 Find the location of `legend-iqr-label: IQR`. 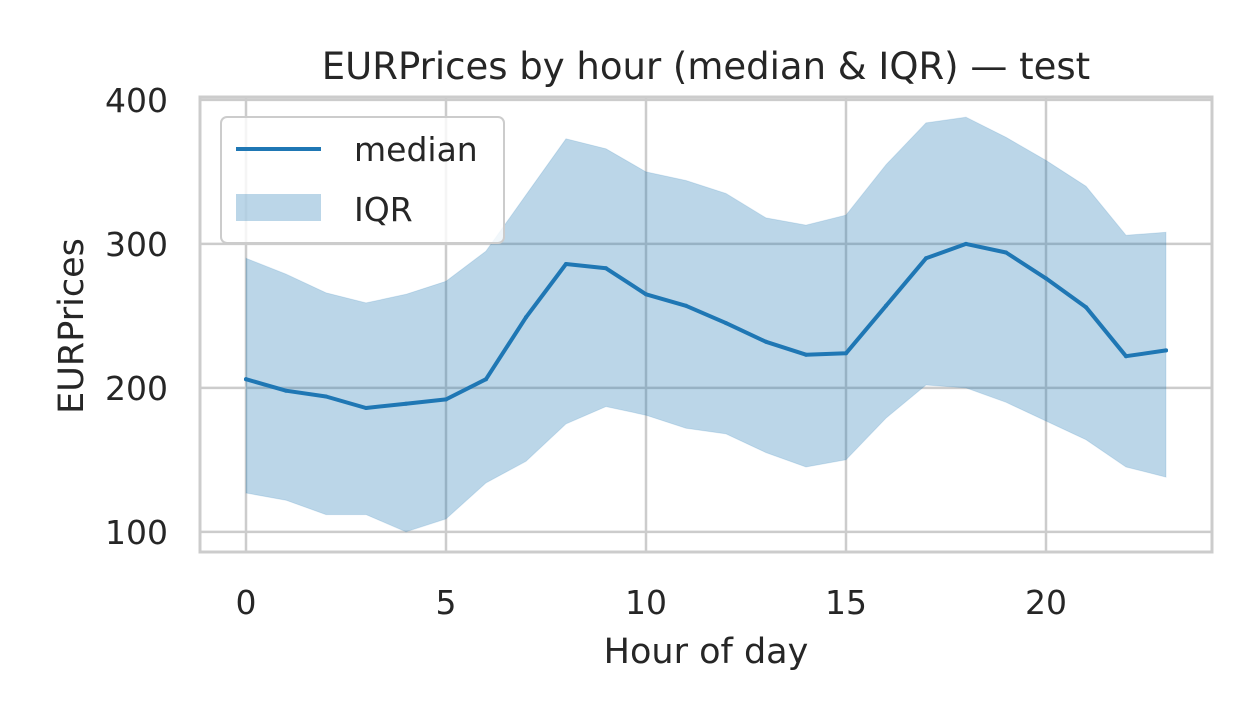

legend-iqr-label: IQR is located at coordinates (383, 209).